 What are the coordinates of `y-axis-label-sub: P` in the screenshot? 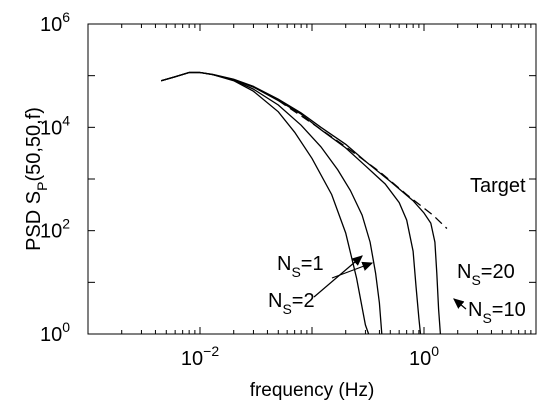 It's located at (42, 186).